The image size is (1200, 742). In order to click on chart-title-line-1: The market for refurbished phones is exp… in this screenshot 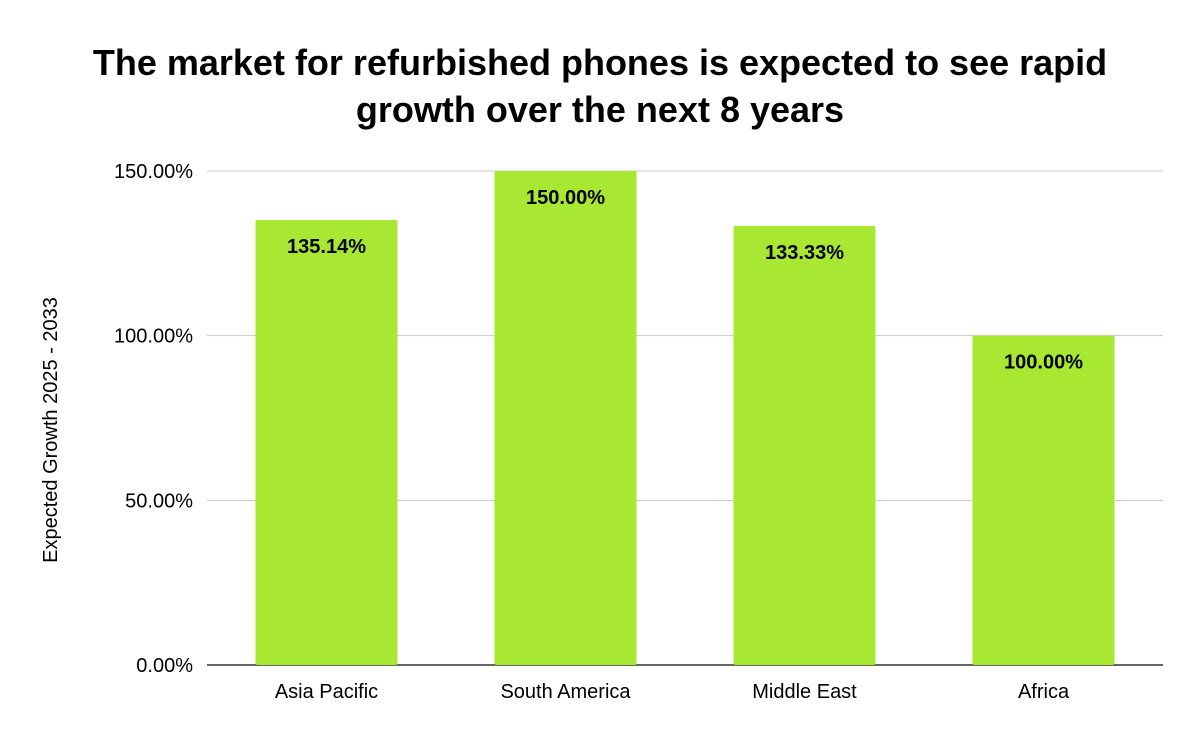, I will do `click(600, 62)`.